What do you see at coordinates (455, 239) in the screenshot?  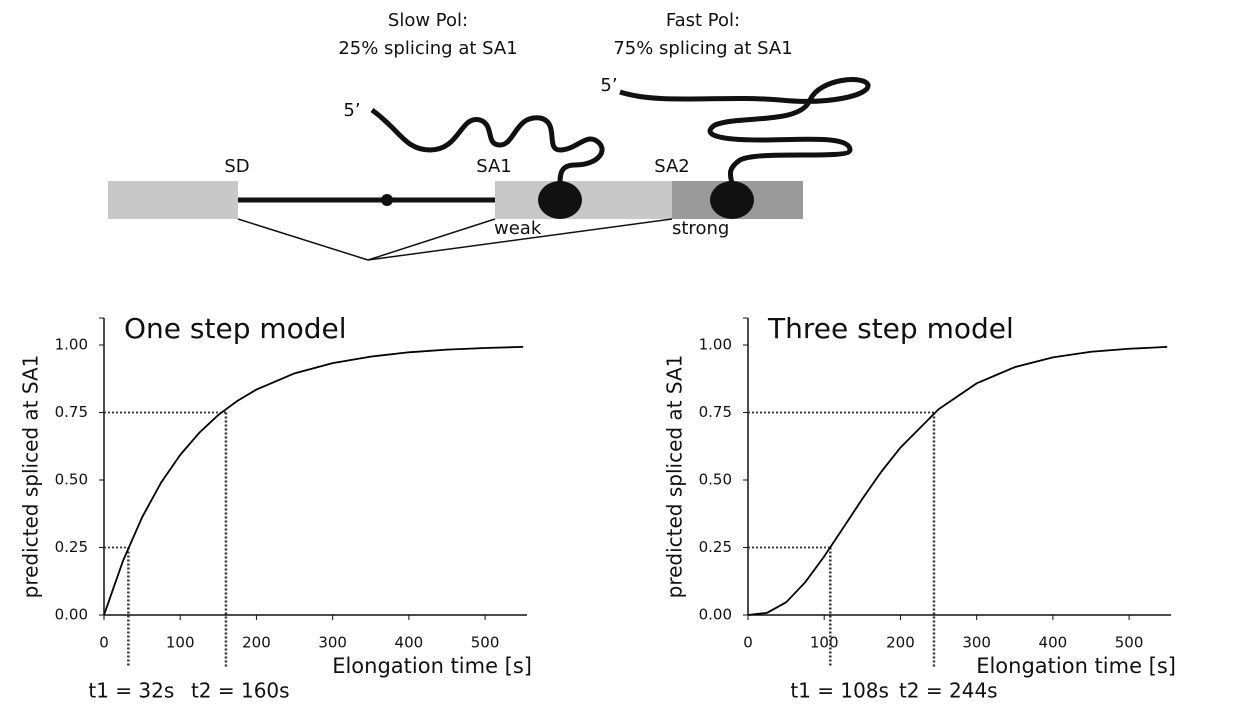 I see `splice-lines` at bounding box center [455, 239].